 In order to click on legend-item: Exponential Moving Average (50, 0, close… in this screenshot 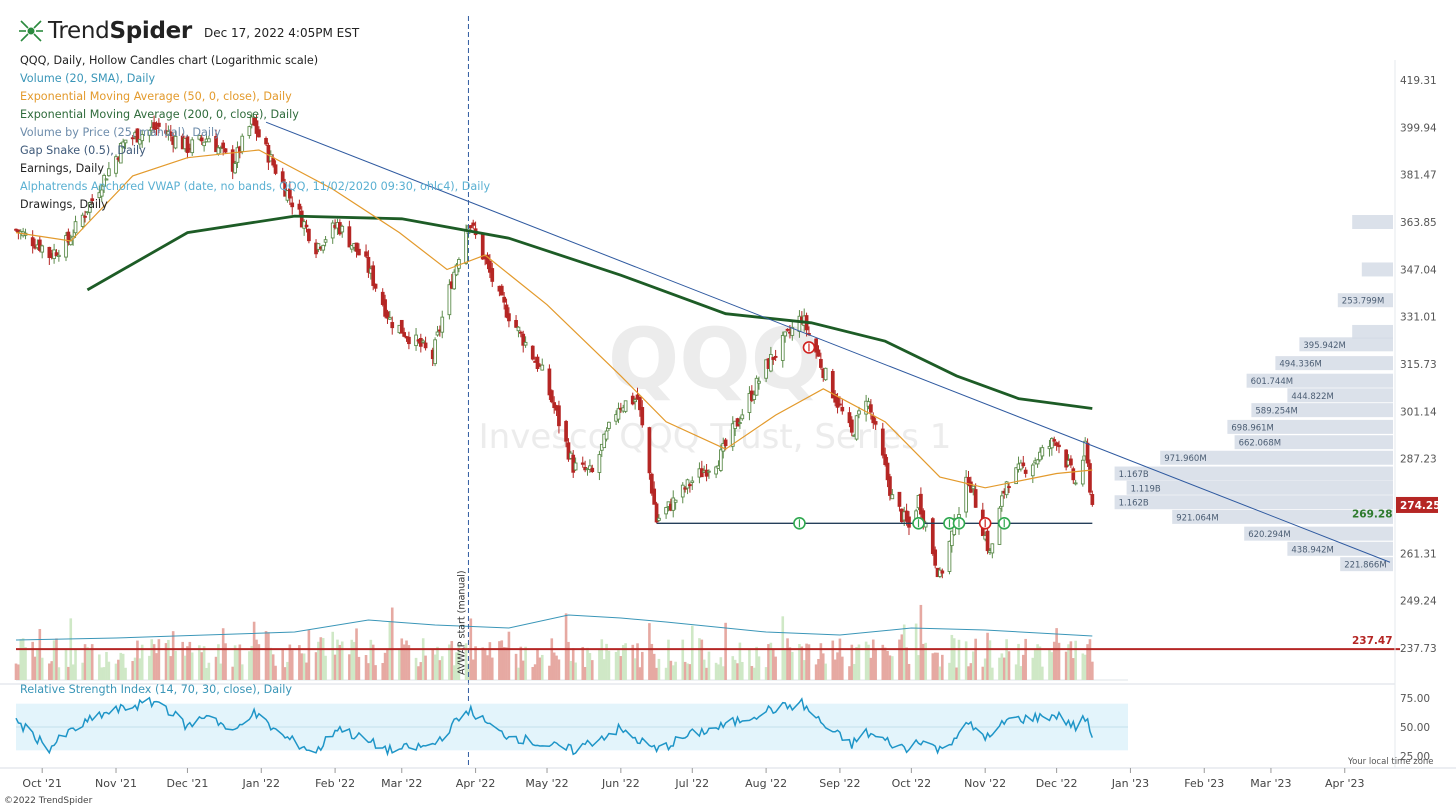, I will do `click(156, 96)`.